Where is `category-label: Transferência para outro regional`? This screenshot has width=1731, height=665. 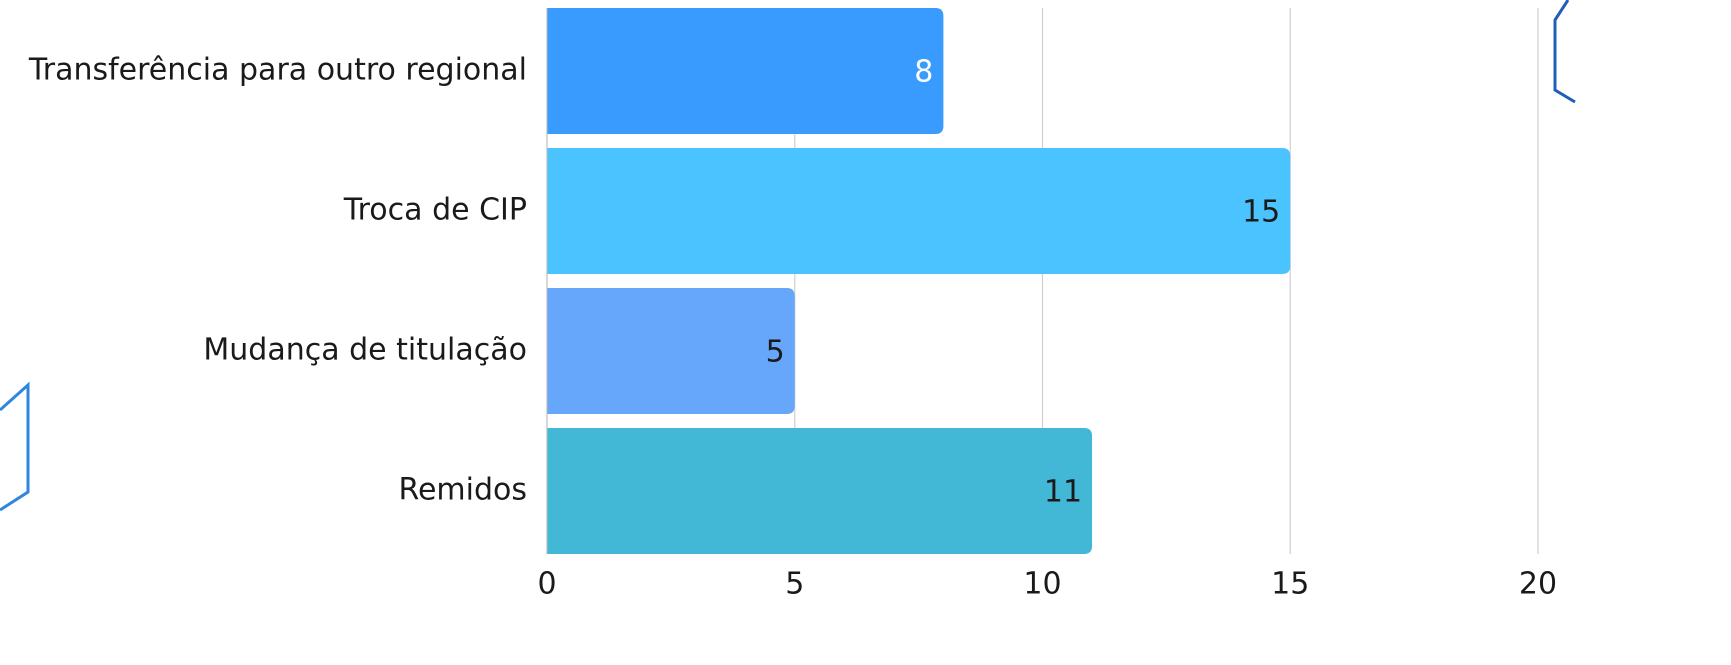 category-label: Transferência para outro regional is located at coordinates (277, 70).